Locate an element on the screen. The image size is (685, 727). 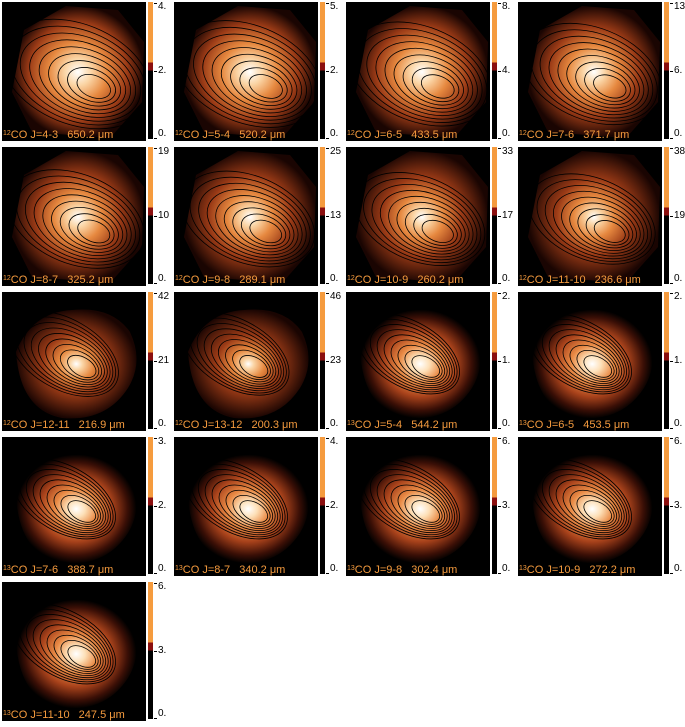
line-label: 13CO J=11-10 247.5 μm is located at coordinates (64, 715).